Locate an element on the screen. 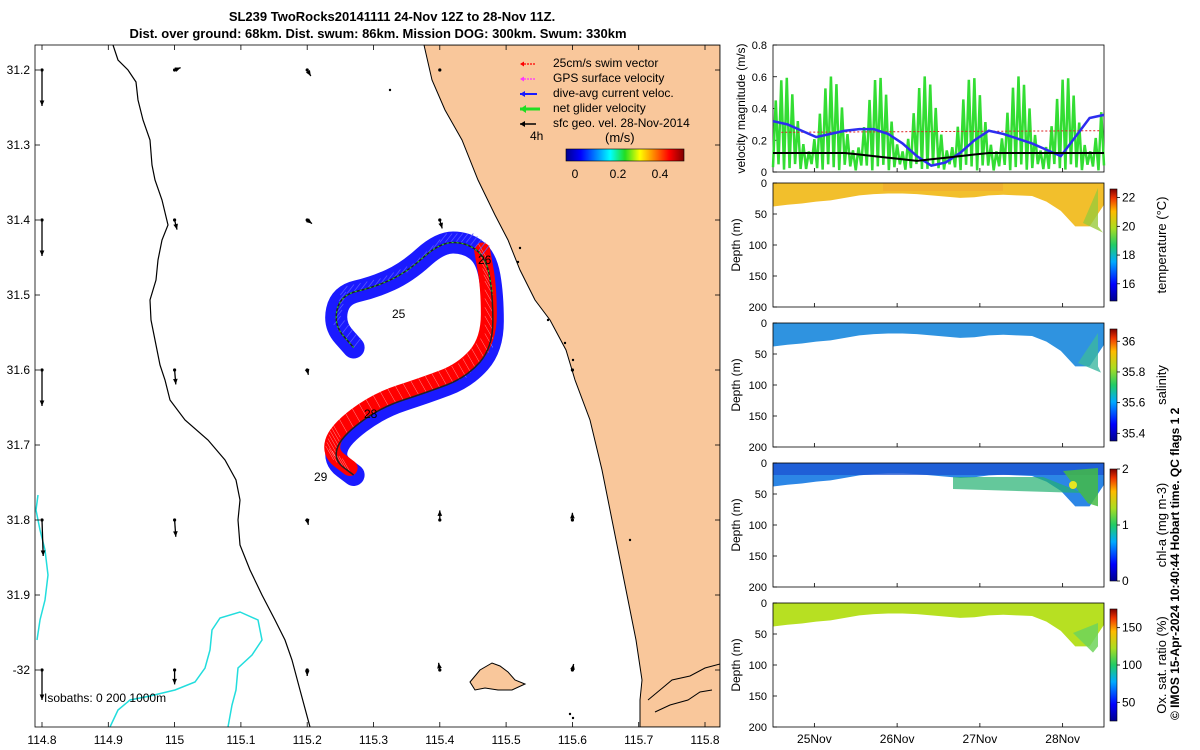 This screenshot has width=1200, height=750. temperature-warm-patch is located at coordinates (943, 187).